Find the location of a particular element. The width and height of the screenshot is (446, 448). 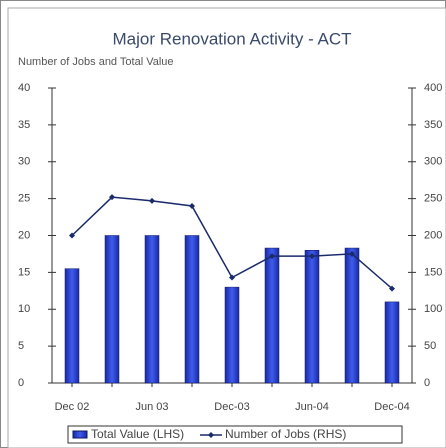

y-tick-label: 35 is located at coordinates (24, 125).